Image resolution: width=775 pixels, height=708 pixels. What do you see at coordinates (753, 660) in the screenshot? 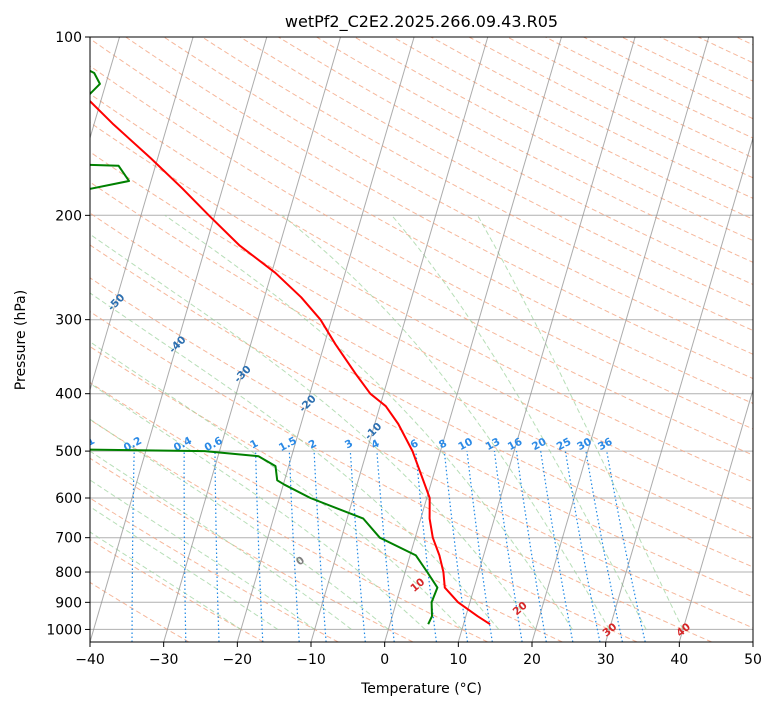
I see `x-tick-label: 50` at bounding box center [753, 660].